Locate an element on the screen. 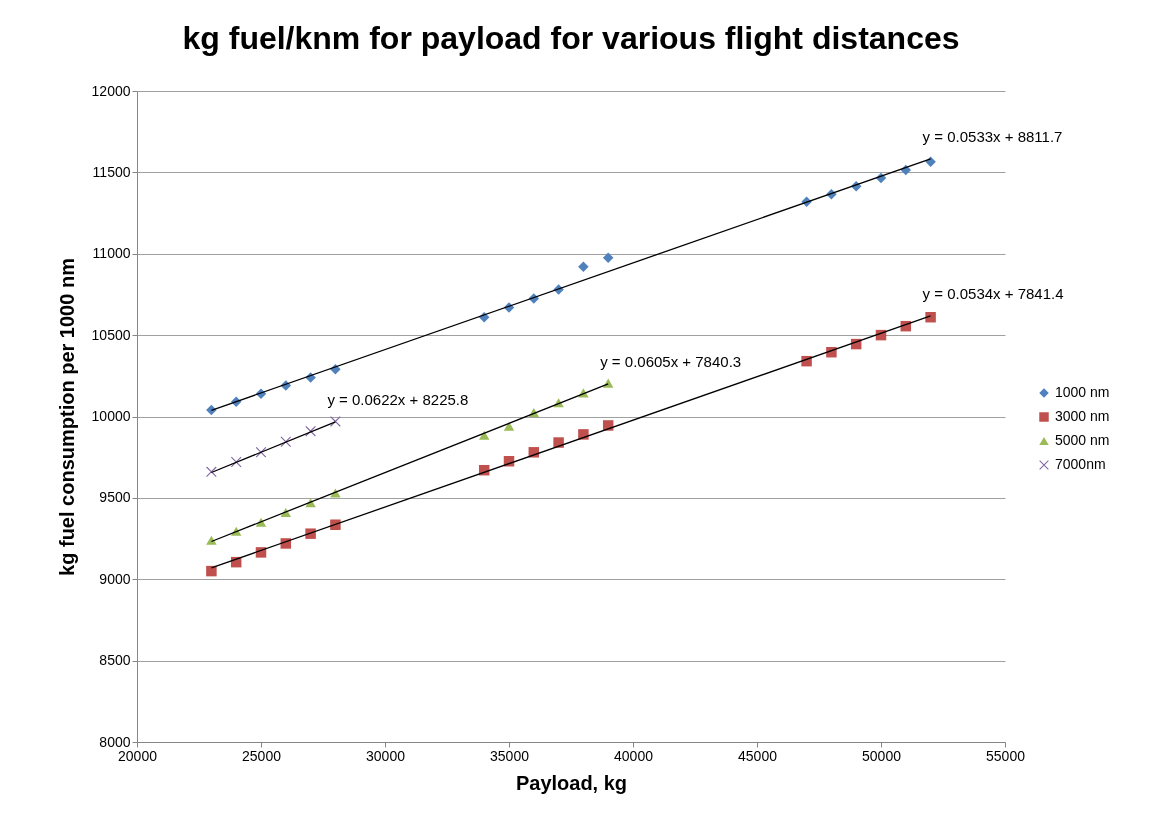 The height and width of the screenshot is (835, 1150). x-axis-title: Payload, kg is located at coordinates (571, 782).